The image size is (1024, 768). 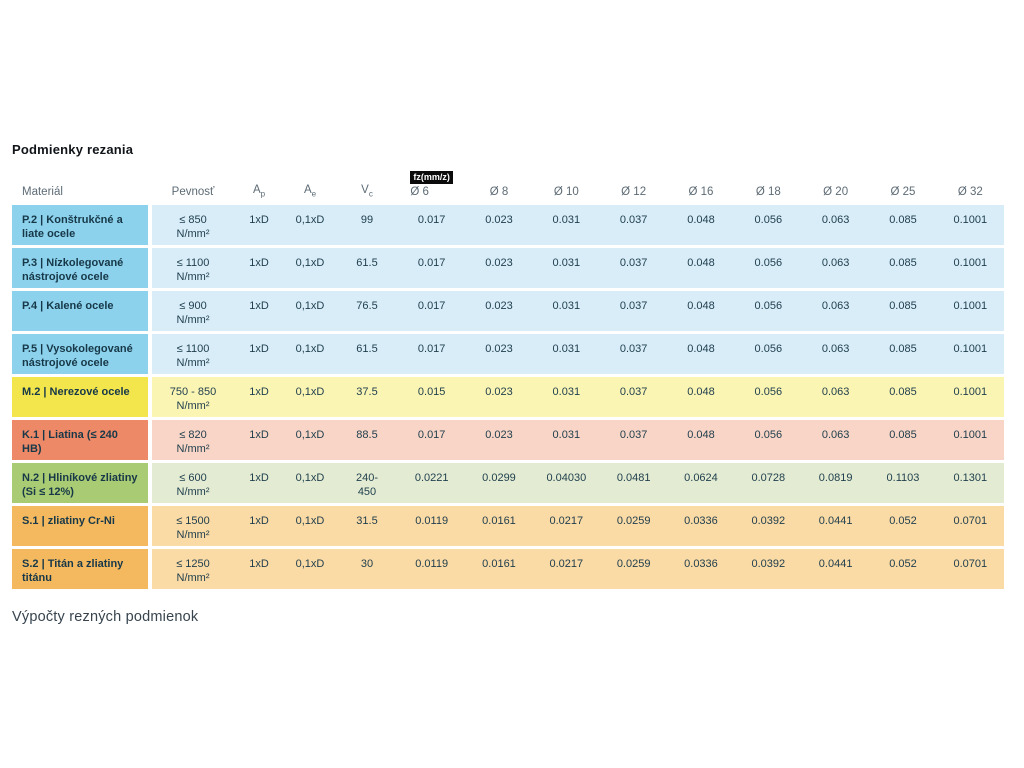 What do you see at coordinates (193, 192) in the screenshot?
I see `column-label: Pevnosť` at bounding box center [193, 192].